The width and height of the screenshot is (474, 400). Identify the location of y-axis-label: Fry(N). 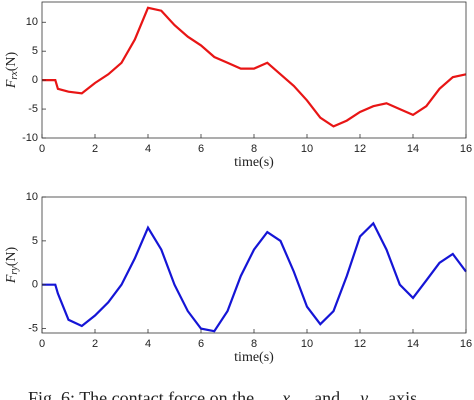
(12, 265).